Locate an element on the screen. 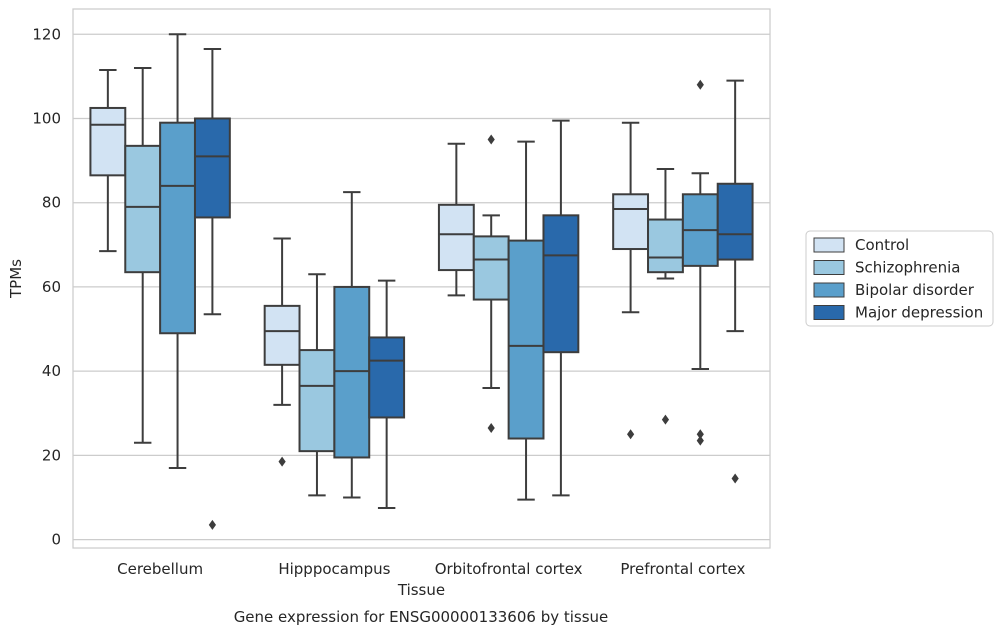  y-tick-labels: 0 20 40 60 80 100 120 is located at coordinates (46, 286).